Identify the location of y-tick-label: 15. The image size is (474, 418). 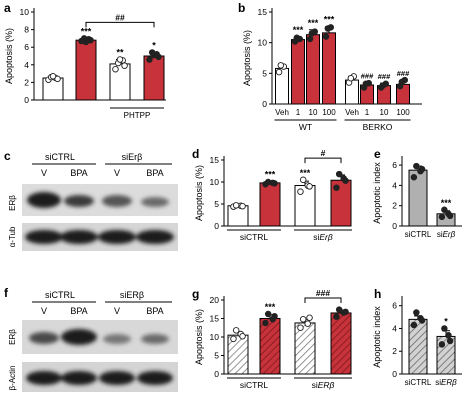
(215, 319).